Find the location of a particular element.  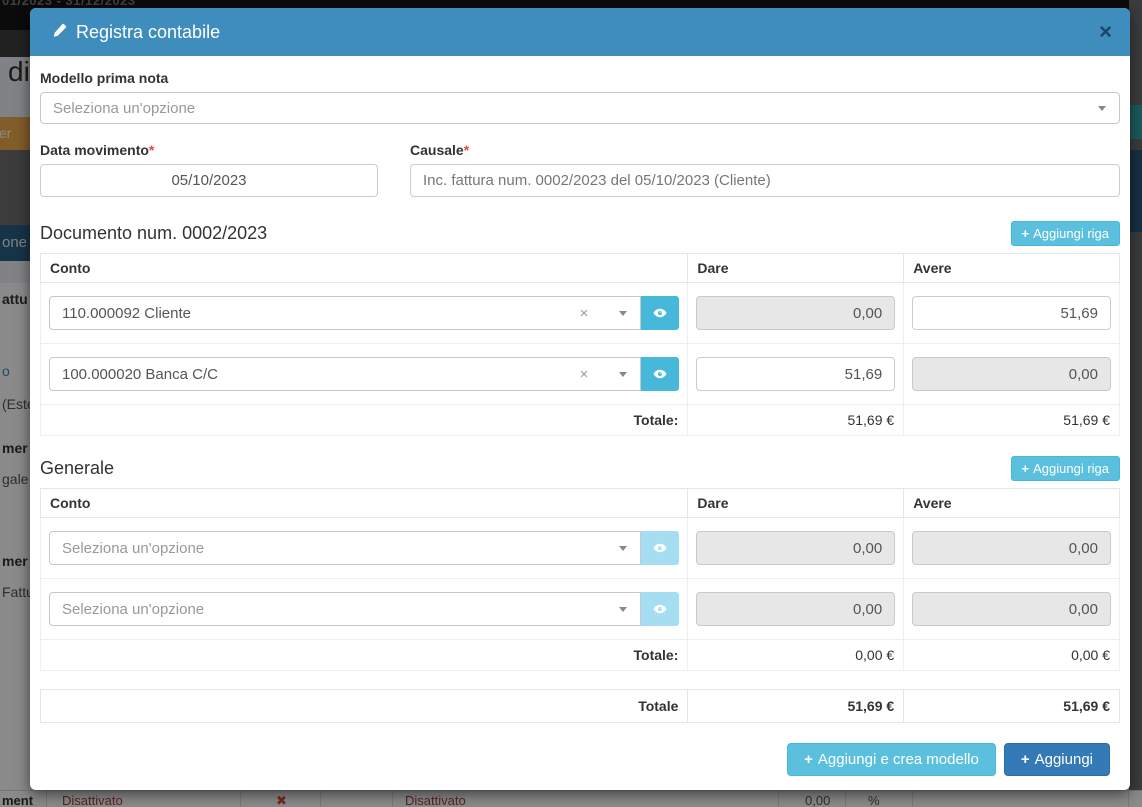

grand-total-dare: 51,69 € is located at coordinates (796, 706).